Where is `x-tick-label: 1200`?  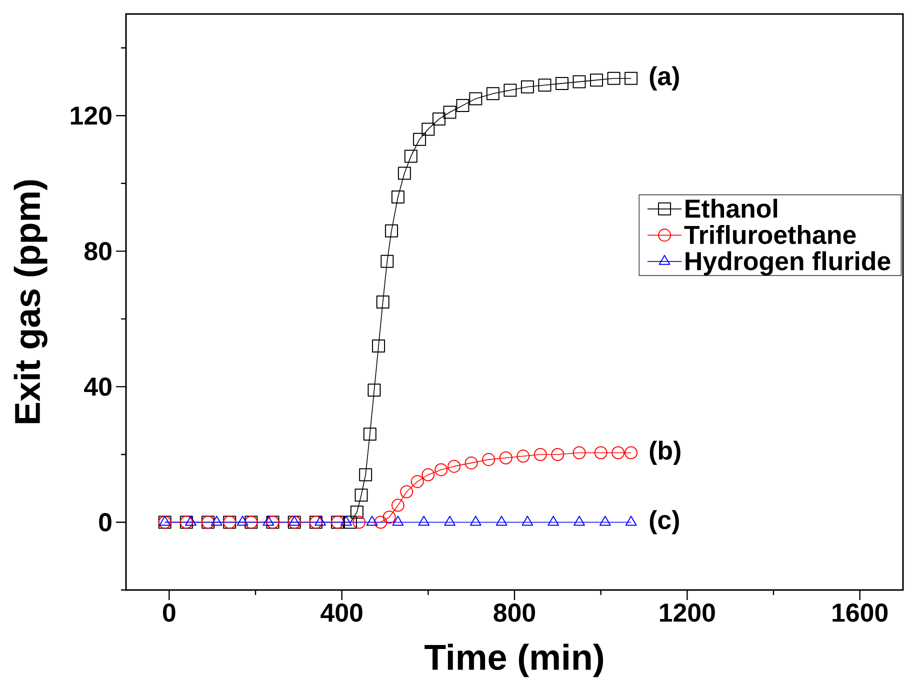
x-tick-label: 1200 is located at coordinates (687, 613).